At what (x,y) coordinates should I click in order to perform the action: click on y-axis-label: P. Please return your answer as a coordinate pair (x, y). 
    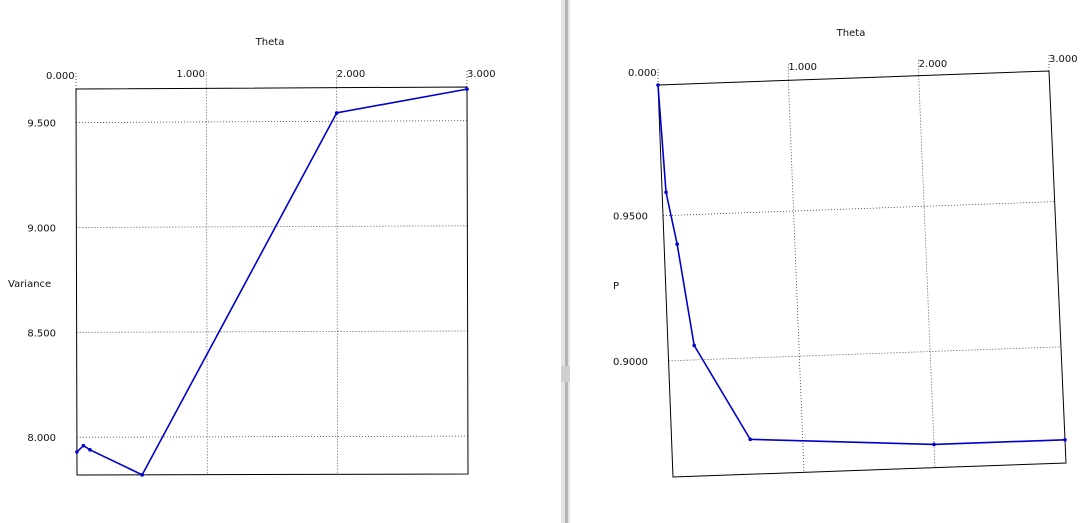
    Looking at the image, I should click on (616, 286).